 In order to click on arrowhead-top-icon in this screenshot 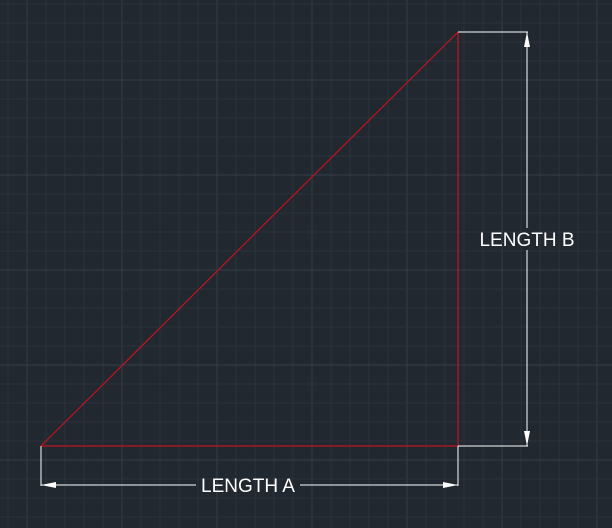, I will do `click(527, 39)`.